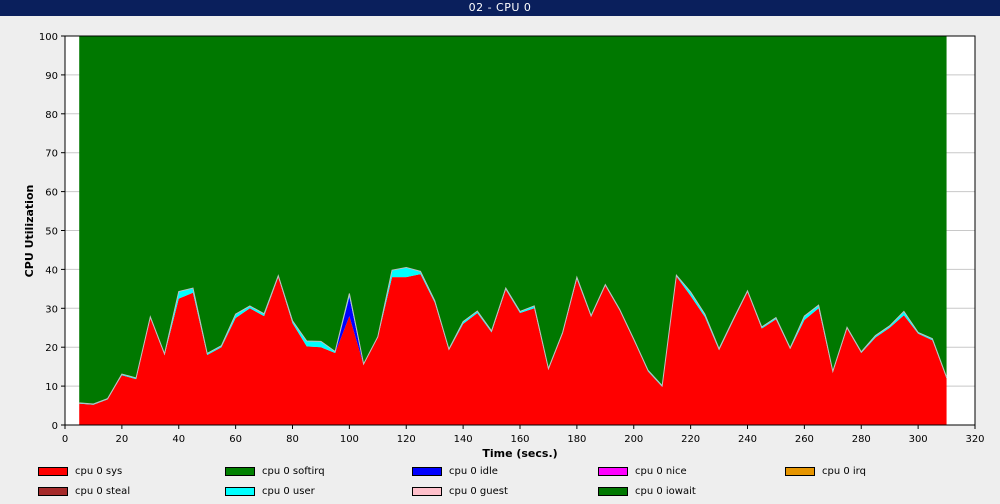 This screenshot has height=504, width=1000. What do you see at coordinates (55, 426) in the screenshot?
I see `y-tick-label: 0` at bounding box center [55, 426].